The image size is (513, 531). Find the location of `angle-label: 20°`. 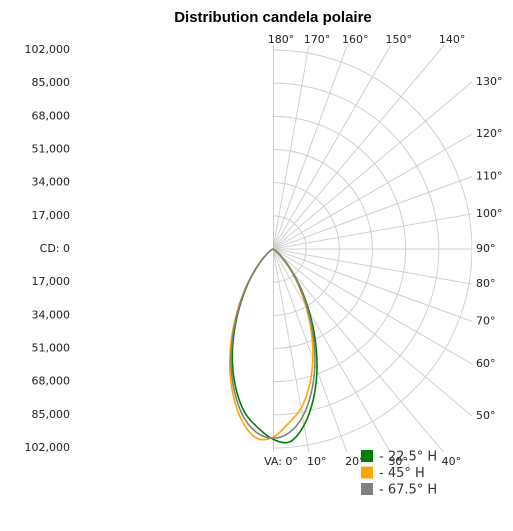

angle-label: 20° is located at coordinates (355, 461).